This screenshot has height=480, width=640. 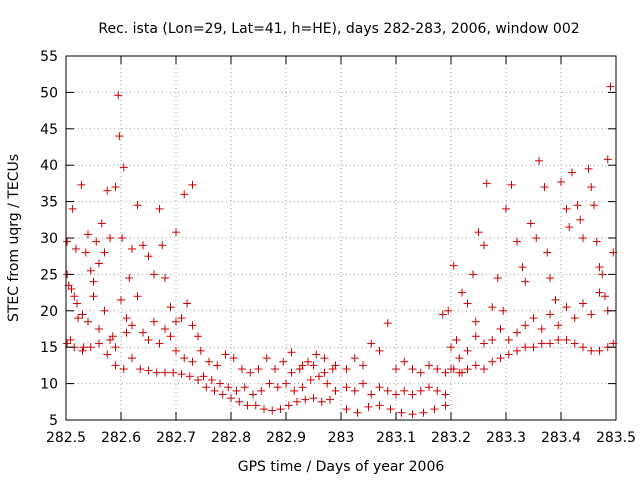 What do you see at coordinates (14, 238) in the screenshot?
I see `y-axis-label: STEC from uqrg / TECUs` at bounding box center [14, 238].